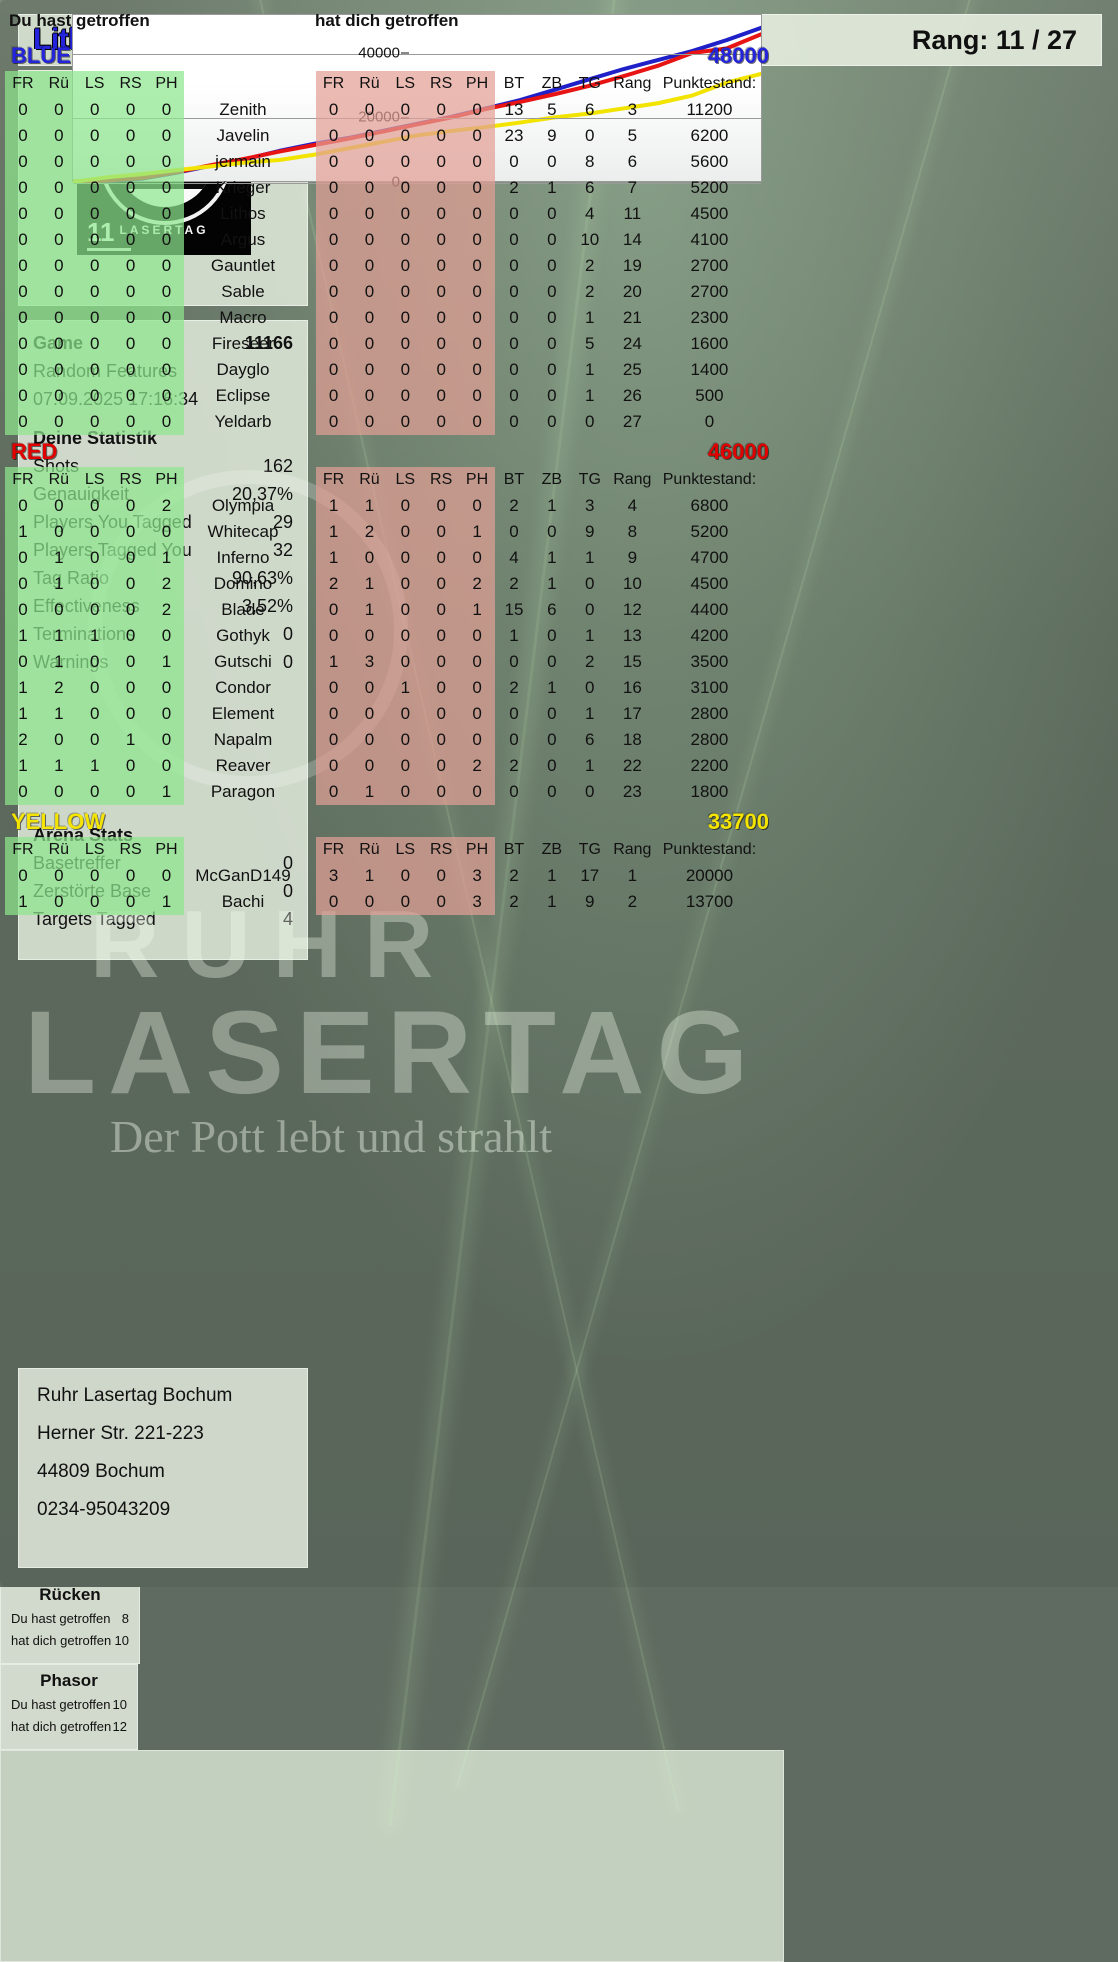  I want to click on table-row: 0 0 0 0 1 Paragon 0 1 0 0 0 0 0 0 23 1800, so click(390, 792).